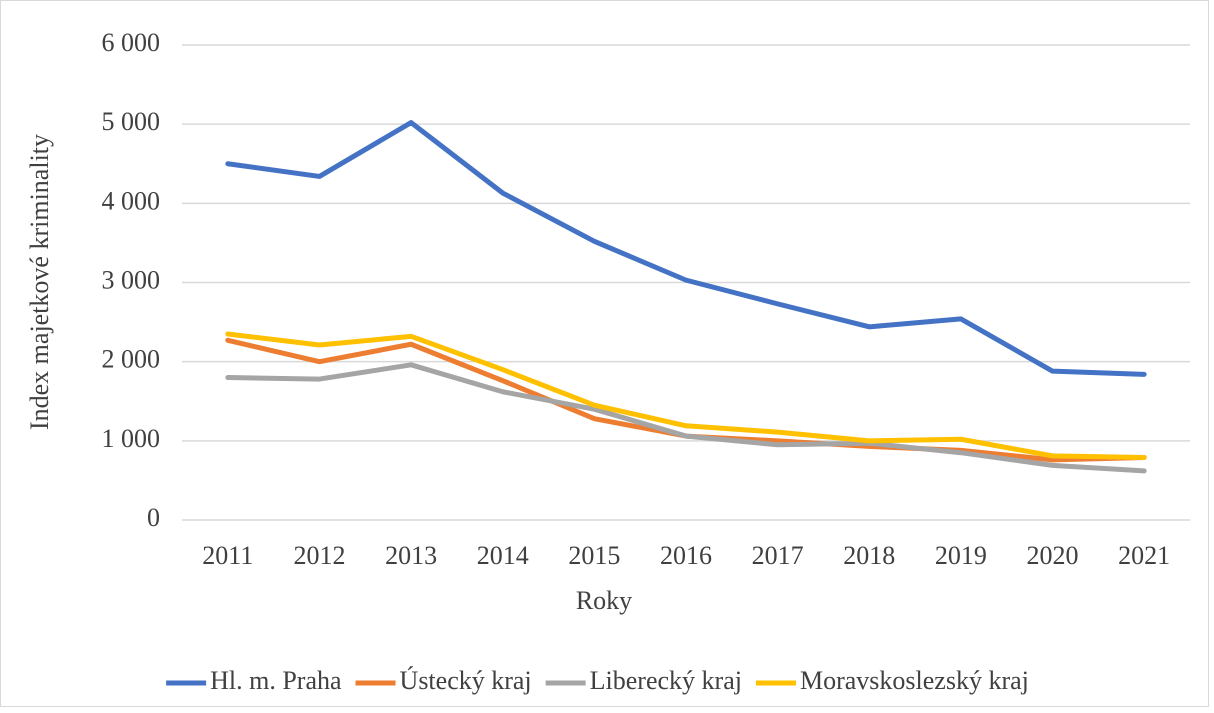 The width and height of the screenshot is (1214, 713). I want to click on legend-item: Liberecký kraj, so click(643, 680).